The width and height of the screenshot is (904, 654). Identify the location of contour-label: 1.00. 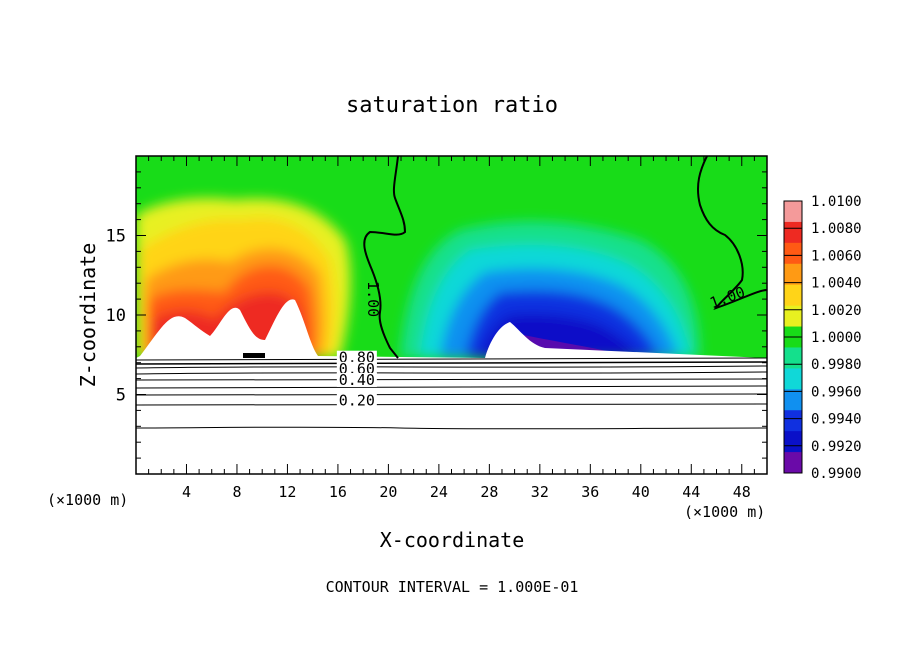
(373, 299).